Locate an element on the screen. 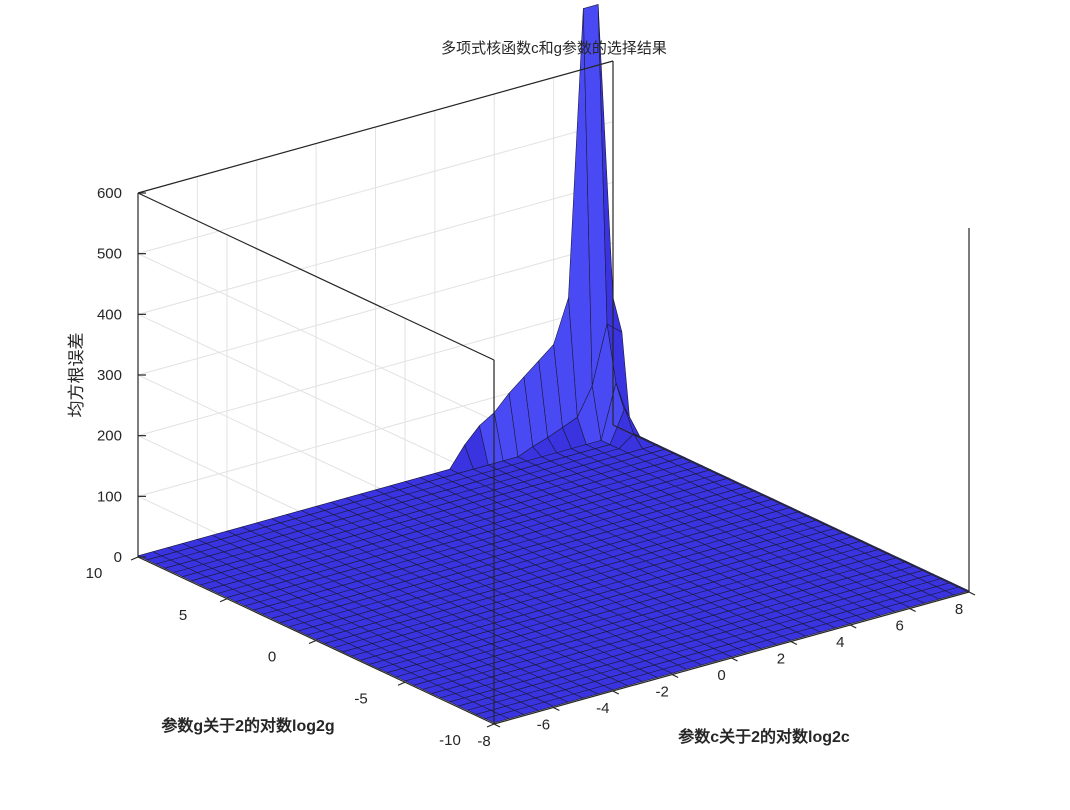 This screenshot has width=1070, height=810. x-tick-label: -4 is located at coordinates (602, 708).